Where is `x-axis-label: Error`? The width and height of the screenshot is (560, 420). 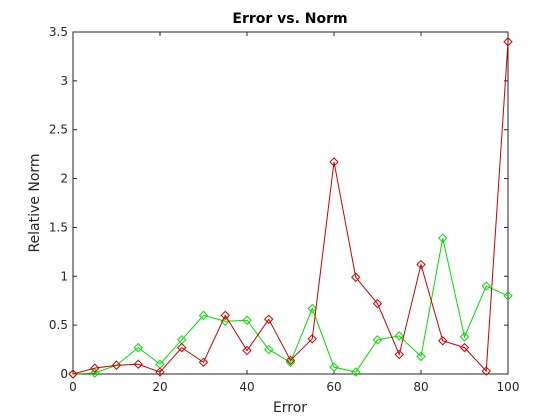
x-axis-label: Error is located at coordinates (290, 408).